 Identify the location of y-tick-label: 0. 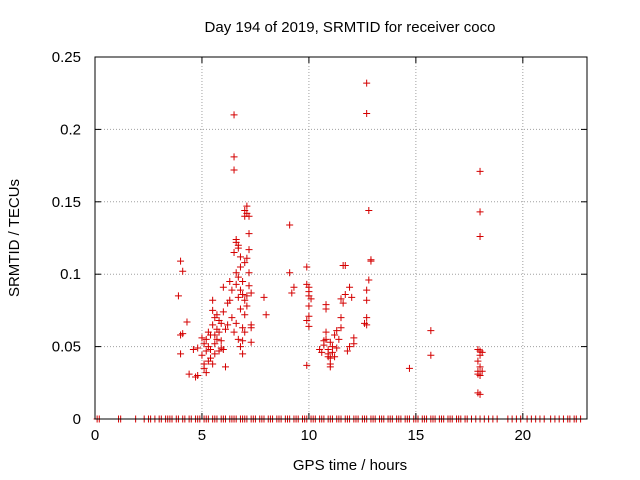
(77, 419).